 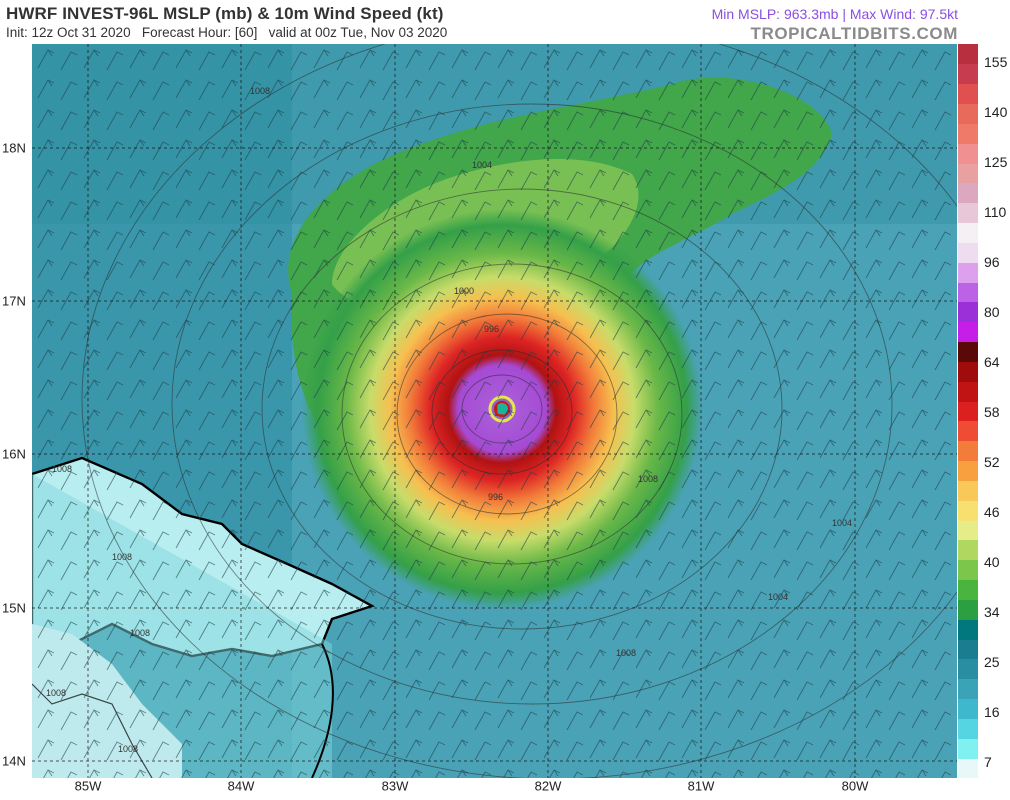 I want to click on colorbar-label: 46, so click(x=992, y=512).